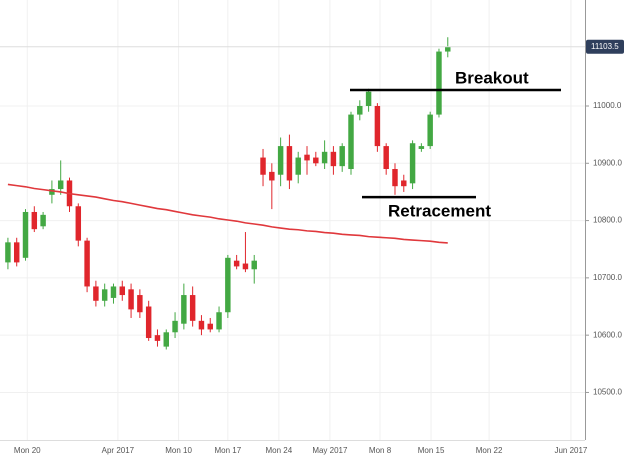  I want to click on x-tick-label: Mon 20, so click(27, 450).